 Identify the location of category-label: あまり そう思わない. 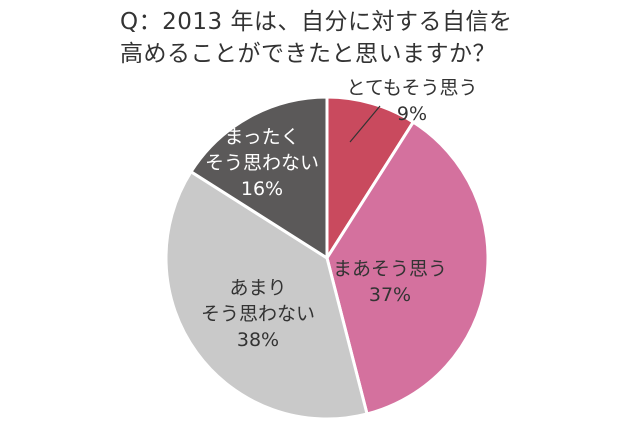
(258, 301).